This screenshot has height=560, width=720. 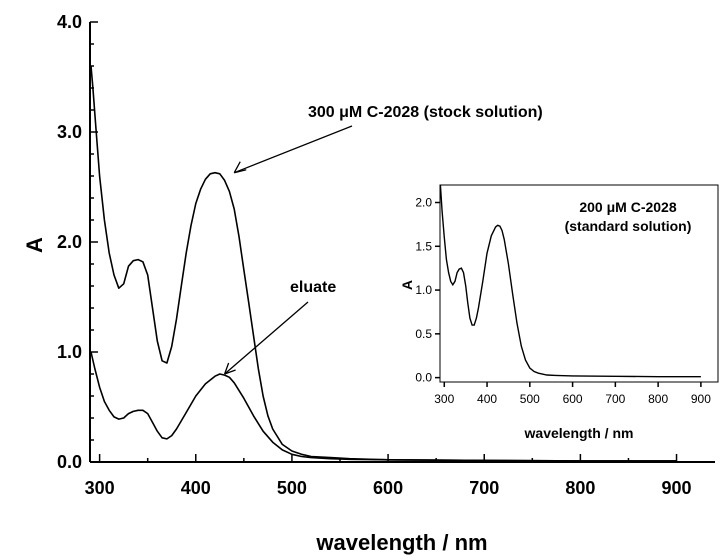 I want to click on inset-x-tick-label: 400, so click(x=487, y=399).